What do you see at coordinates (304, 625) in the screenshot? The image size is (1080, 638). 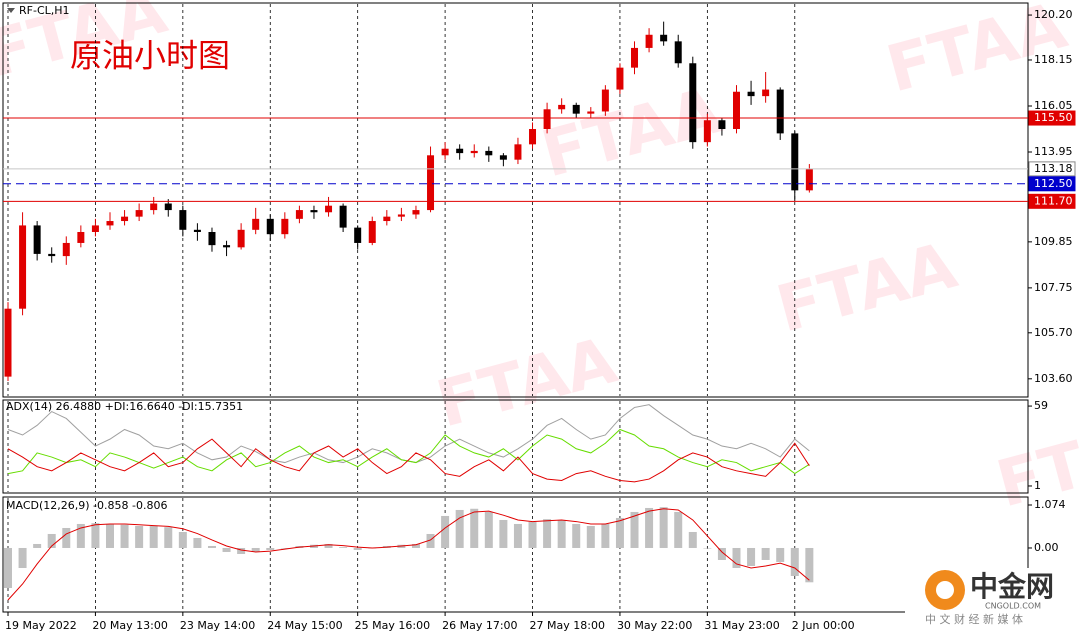 I see `x-tick-label: 24 May 15:00` at bounding box center [304, 625].